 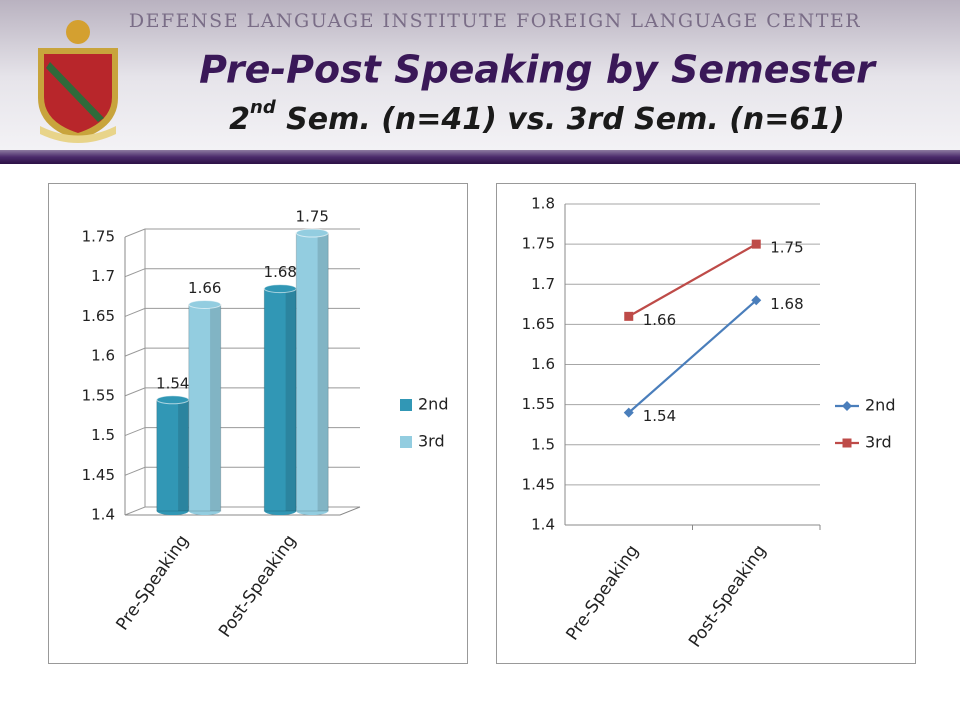 I want to click on shield-bend, so click(x=75, y=92).